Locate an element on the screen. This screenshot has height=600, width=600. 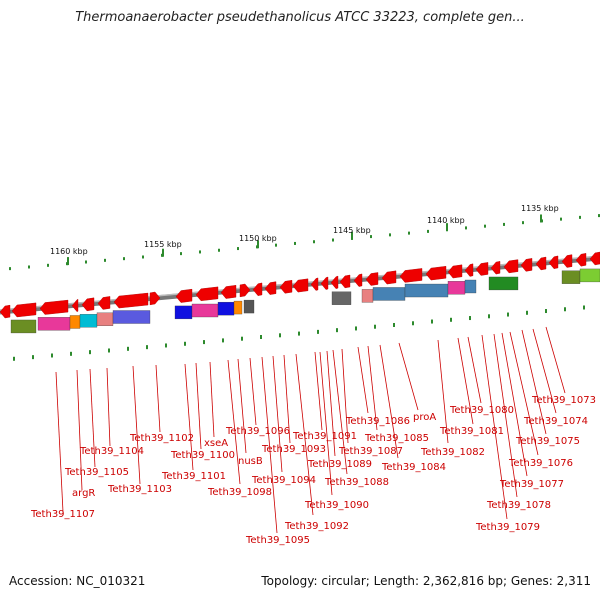
gene-label: Teth39_1089 is located at coordinates (339, 464).